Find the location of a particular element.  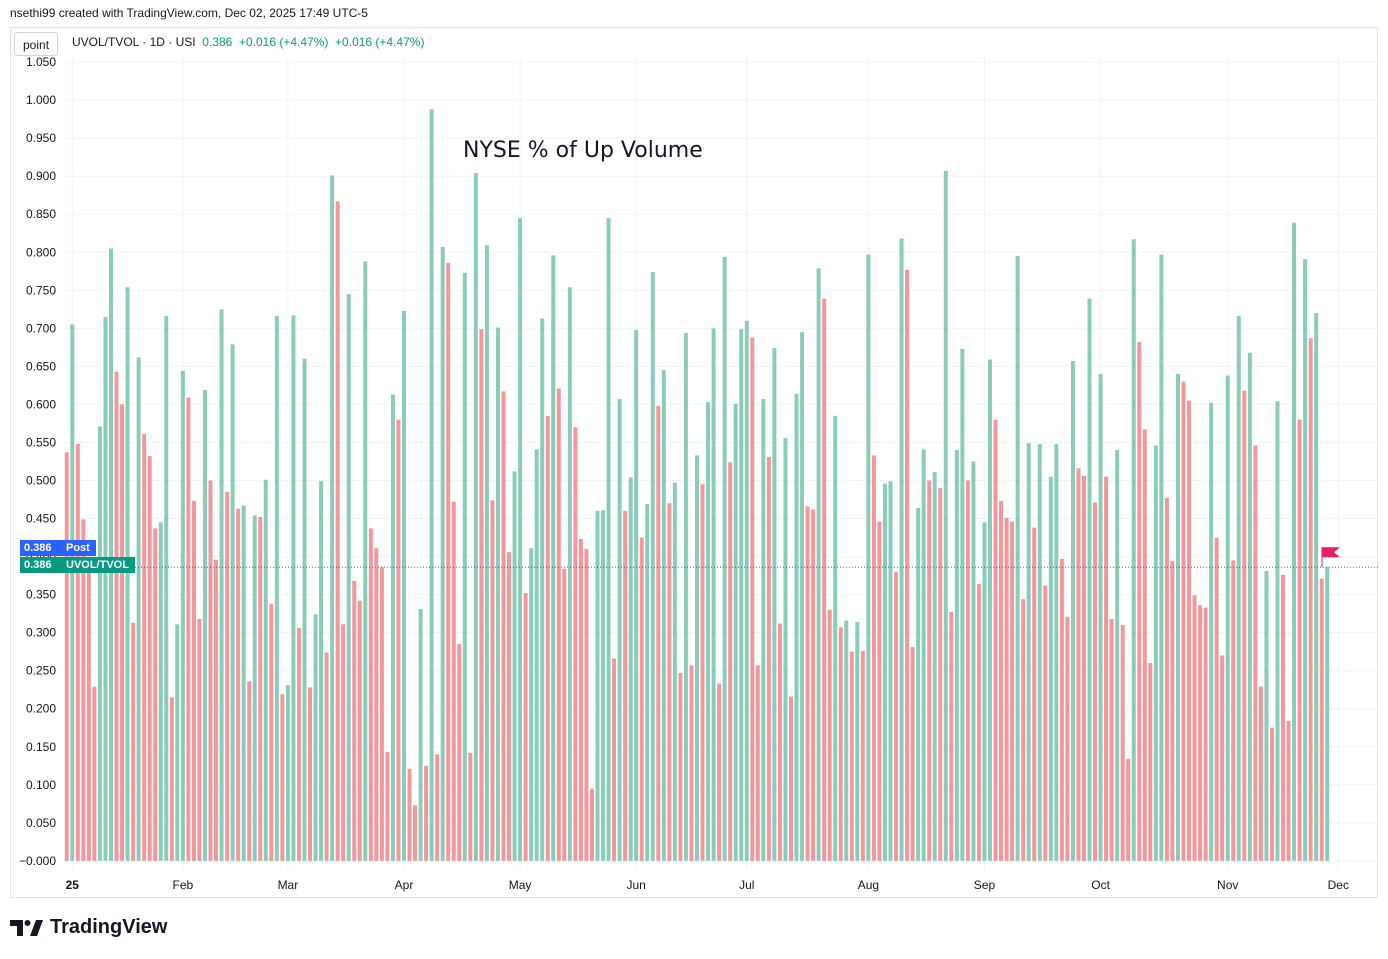

flag-marker is located at coordinates (1331, 552).